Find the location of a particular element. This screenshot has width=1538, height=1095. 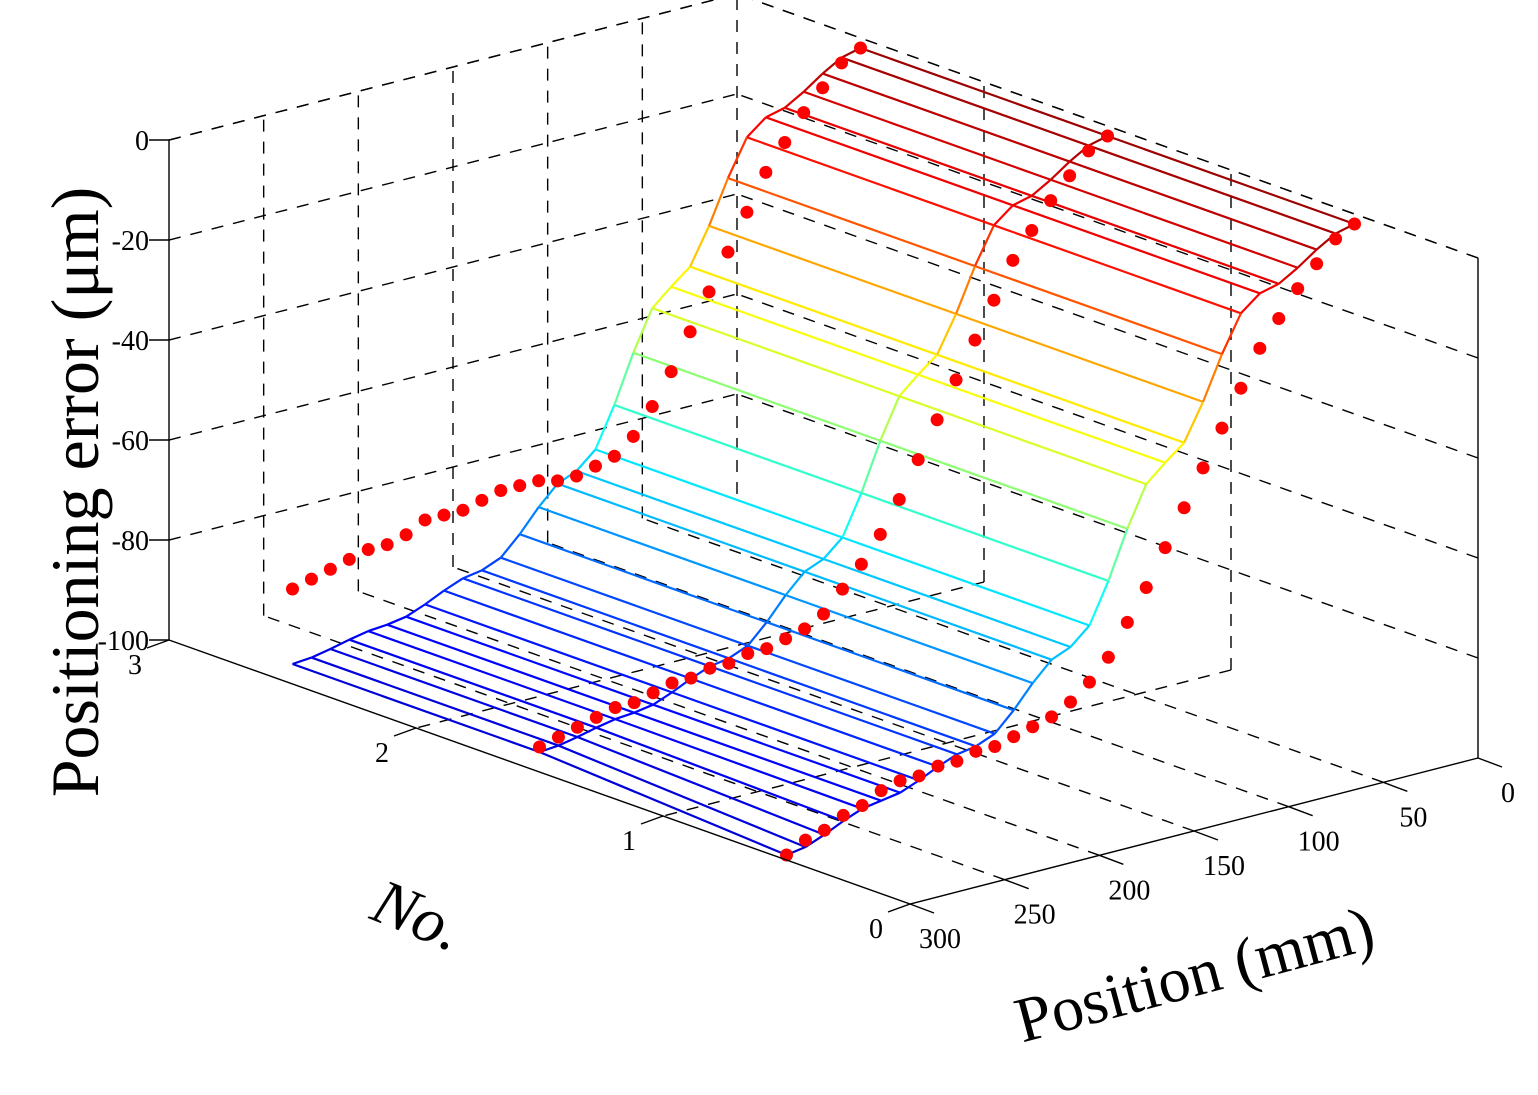

z-axis-label: Positioning error (μm) is located at coordinates (75, 492).